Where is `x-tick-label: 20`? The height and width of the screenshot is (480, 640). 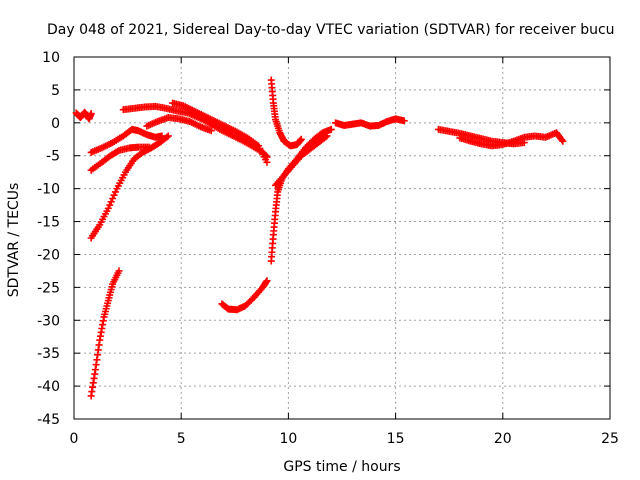
x-tick-label: 20 is located at coordinates (503, 439).